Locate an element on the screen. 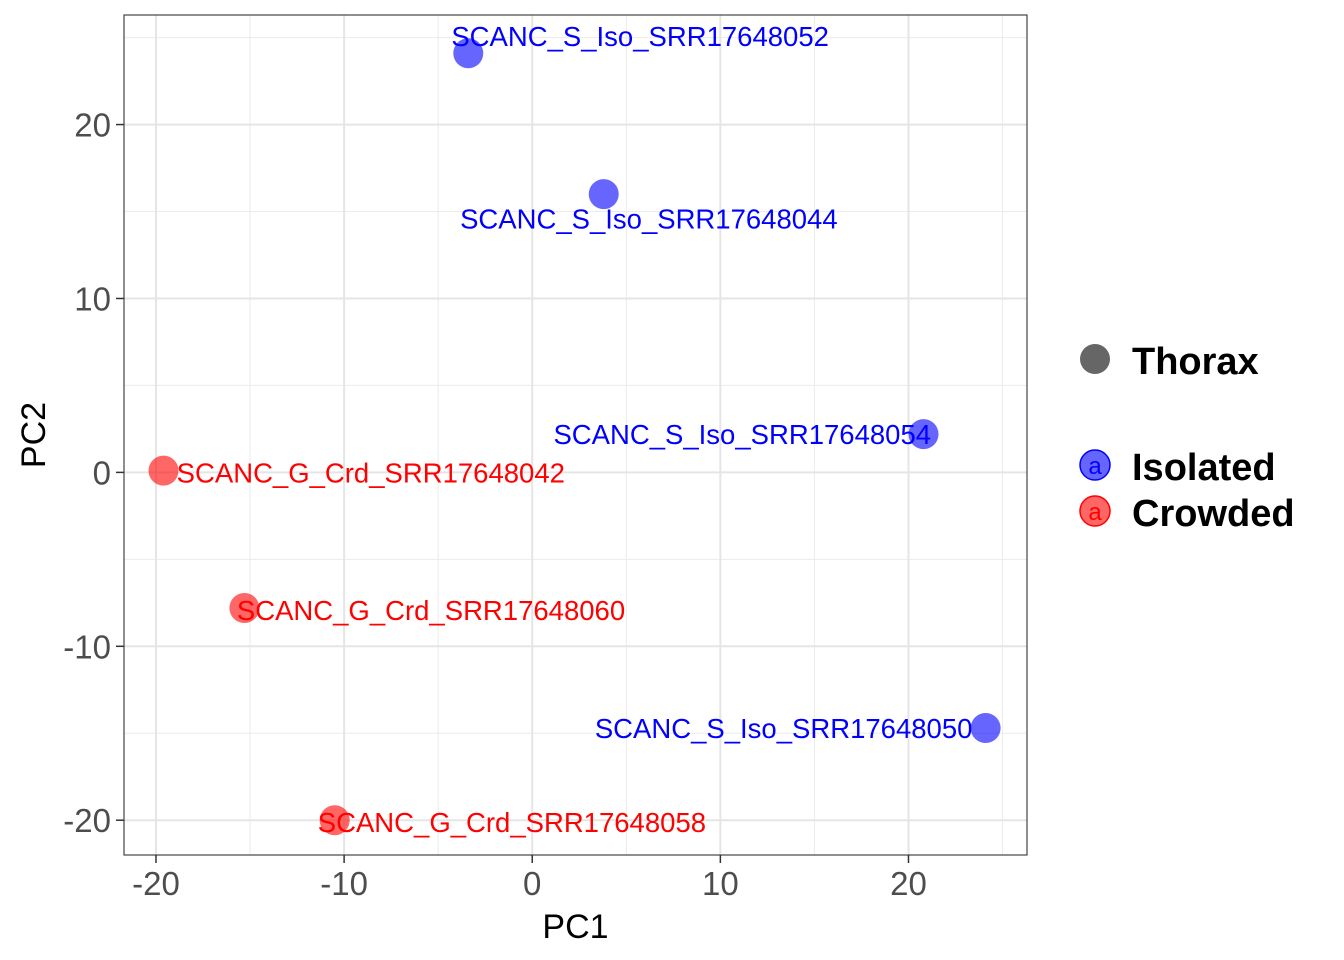 The image size is (1344, 960). point-label: SCANC_G_Crd_SRR17648060 is located at coordinates (431, 610).